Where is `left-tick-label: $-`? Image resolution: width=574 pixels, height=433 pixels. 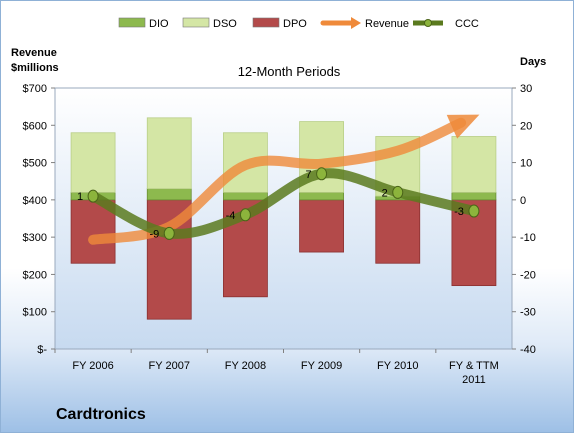 left-tick-label: $- is located at coordinates (42, 350).